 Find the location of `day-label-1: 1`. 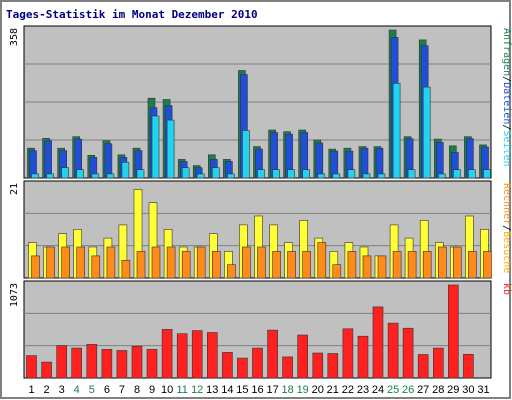

day-label-1: 1 is located at coordinates (31, 390).